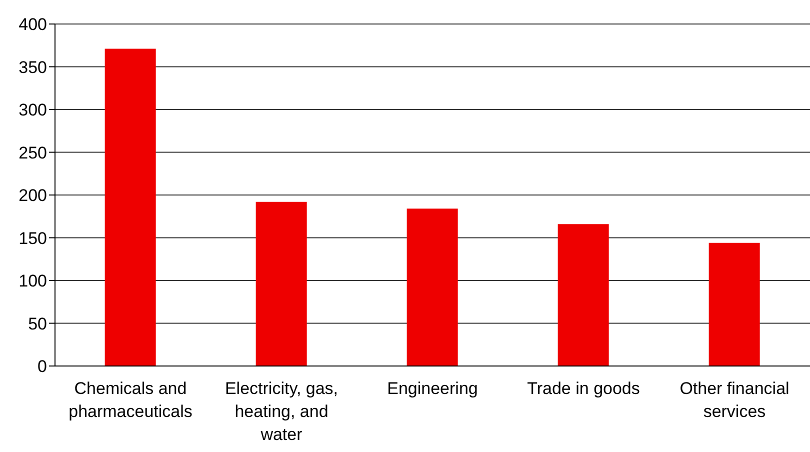 The height and width of the screenshot is (452, 810). What do you see at coordinates (37, 324) in the screenshot?
I see `y-tick-label: 50` at bounding box center [37, 324].